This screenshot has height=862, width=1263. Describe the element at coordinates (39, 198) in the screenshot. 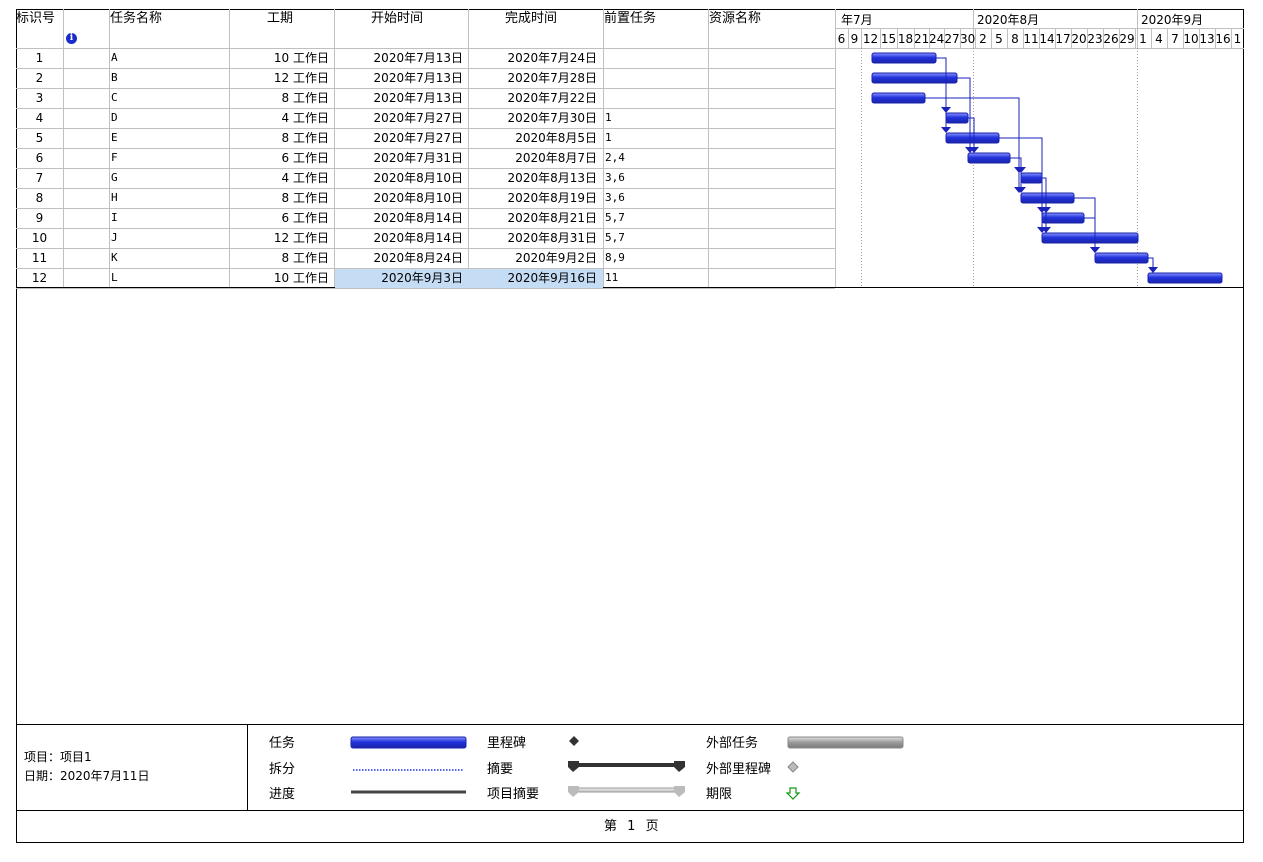

I see `cell-id: 8` at that location.